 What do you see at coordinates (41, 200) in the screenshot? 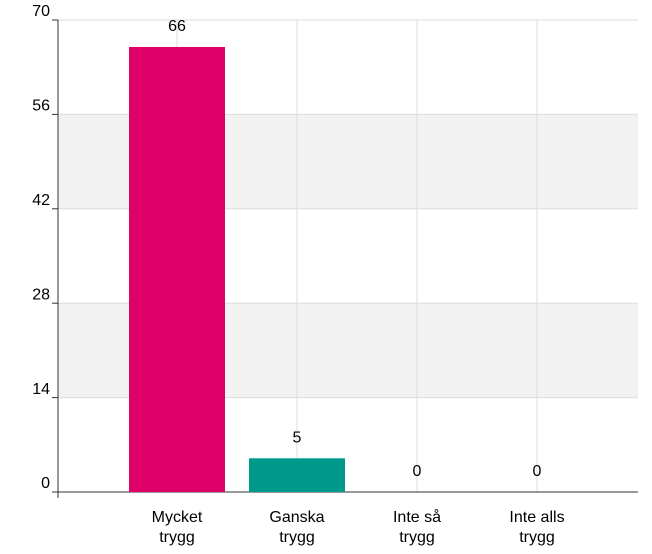
I see `y-tick-label: 42` at bounding box center [41, 200].